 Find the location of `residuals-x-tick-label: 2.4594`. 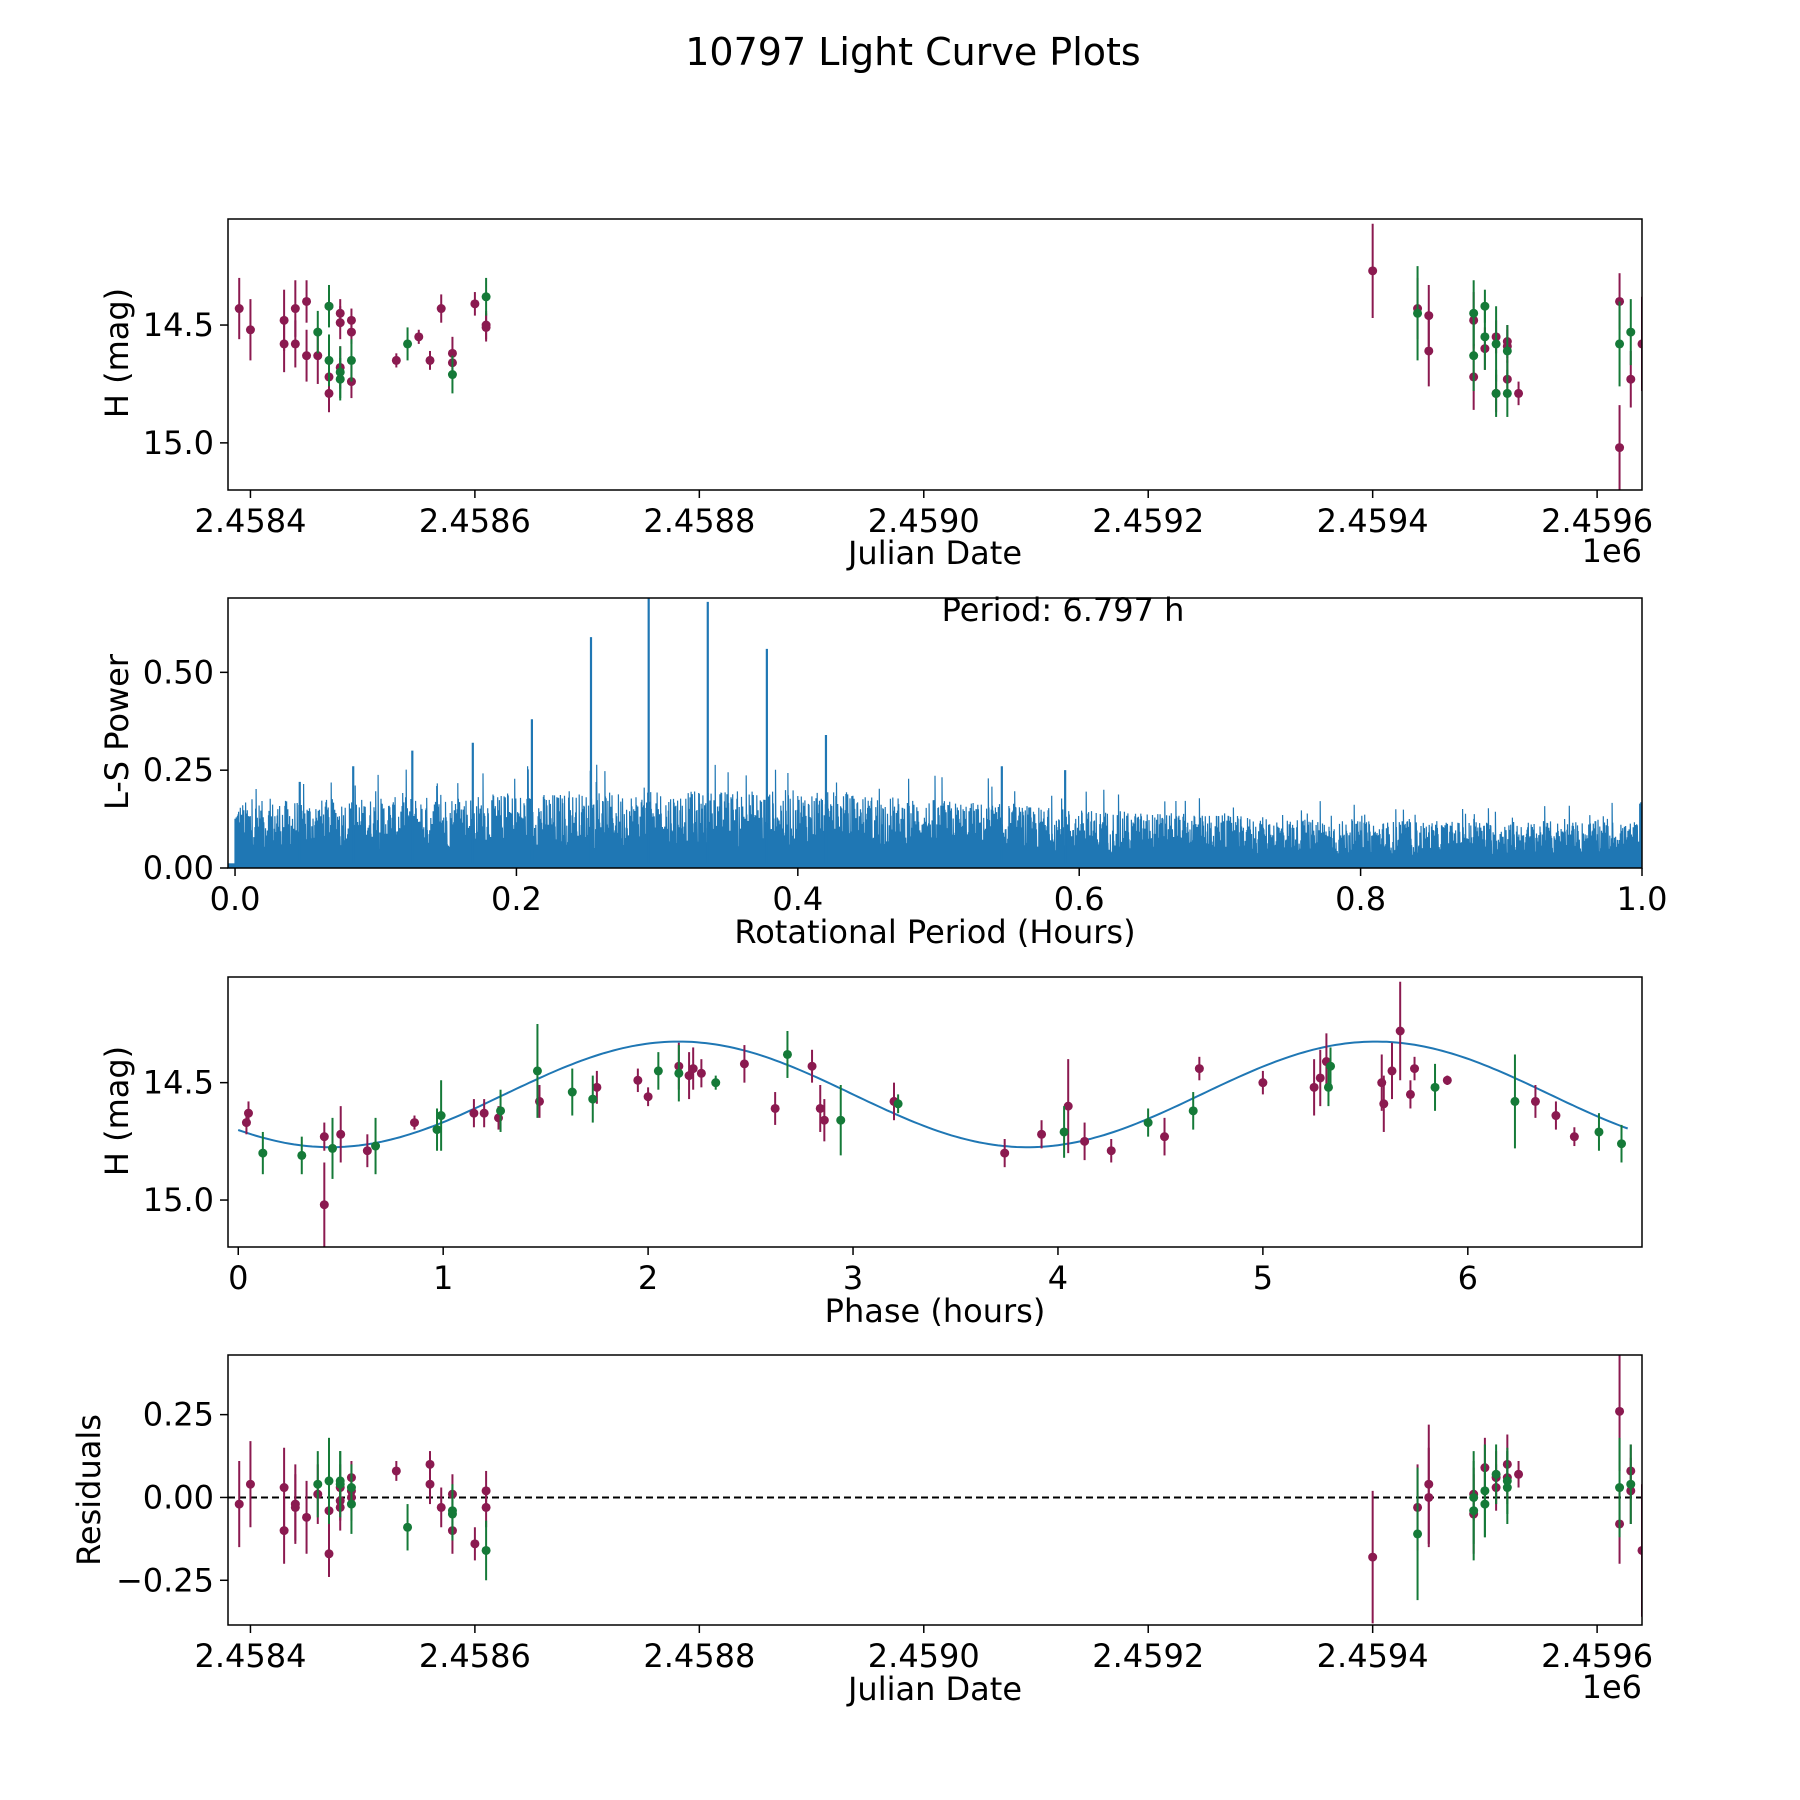

residuals-x-tick-label: 2.4594 is located at coordinates (1373, 1656).